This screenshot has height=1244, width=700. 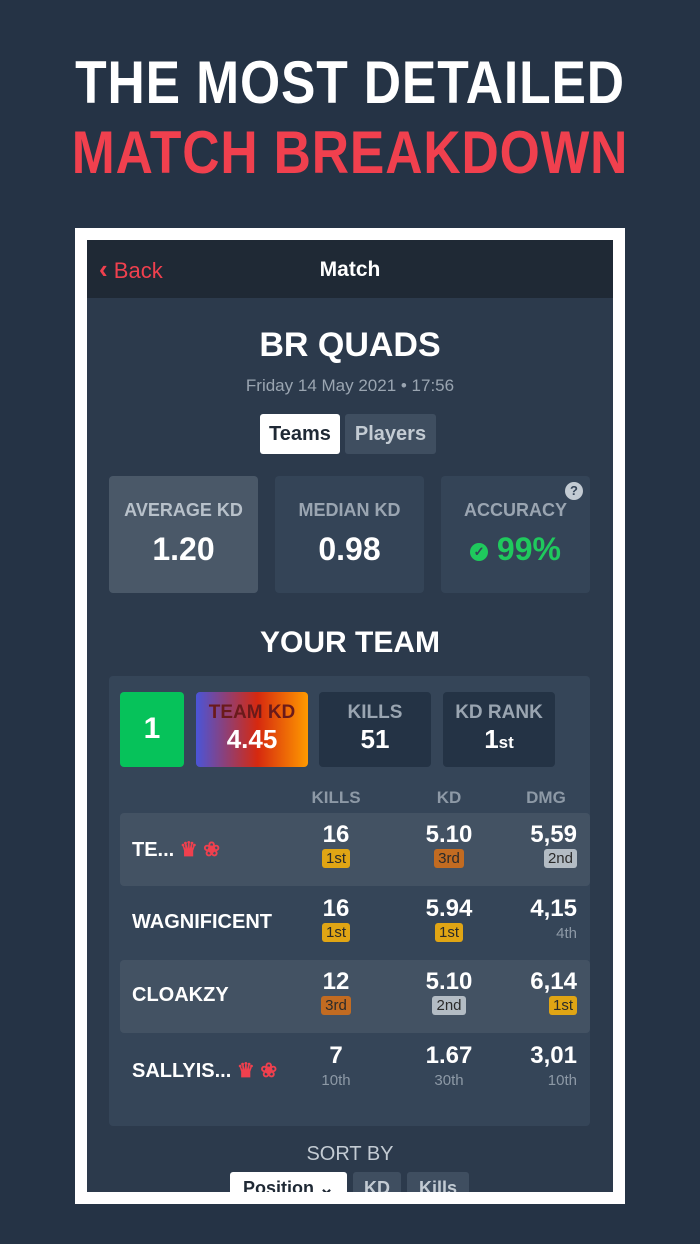 I want to click on team-kd-value: 4.45, so click(x=252, y=739).